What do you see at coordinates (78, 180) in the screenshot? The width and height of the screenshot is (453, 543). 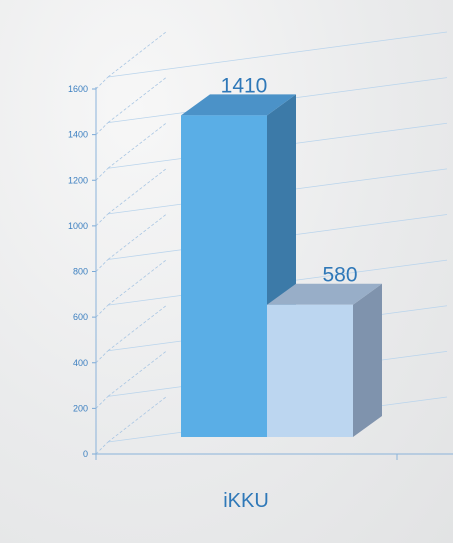 I see `y-tick-label: 1200` at bounding box center [78, 180].